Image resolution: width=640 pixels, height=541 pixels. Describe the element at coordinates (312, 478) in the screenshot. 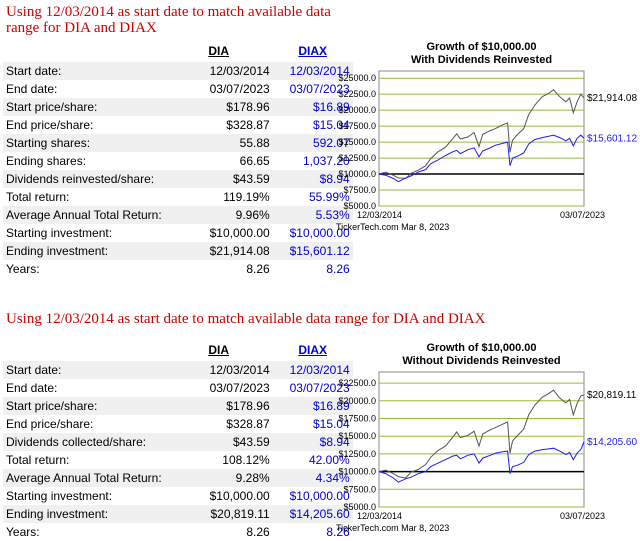

I see `diax-value: 4.34%` at that location.